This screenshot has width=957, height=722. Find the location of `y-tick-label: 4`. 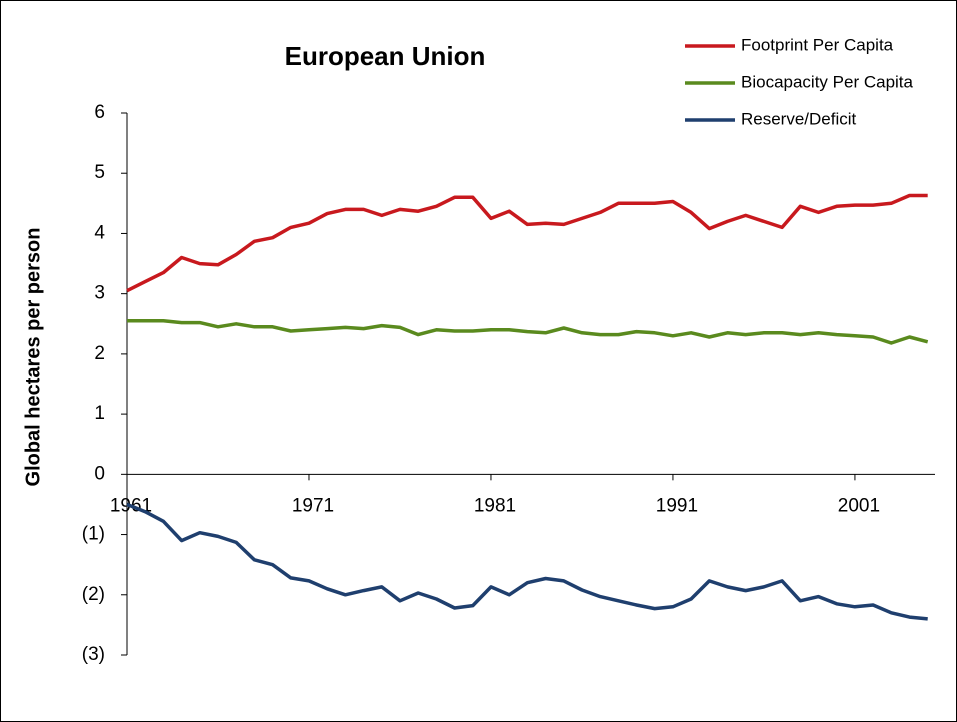

y-tick-label: 4 is located at coordinates (99, 232).